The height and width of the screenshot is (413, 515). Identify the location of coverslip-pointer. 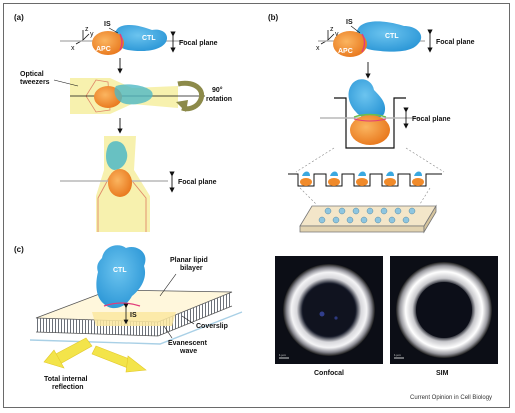
(188, 320).